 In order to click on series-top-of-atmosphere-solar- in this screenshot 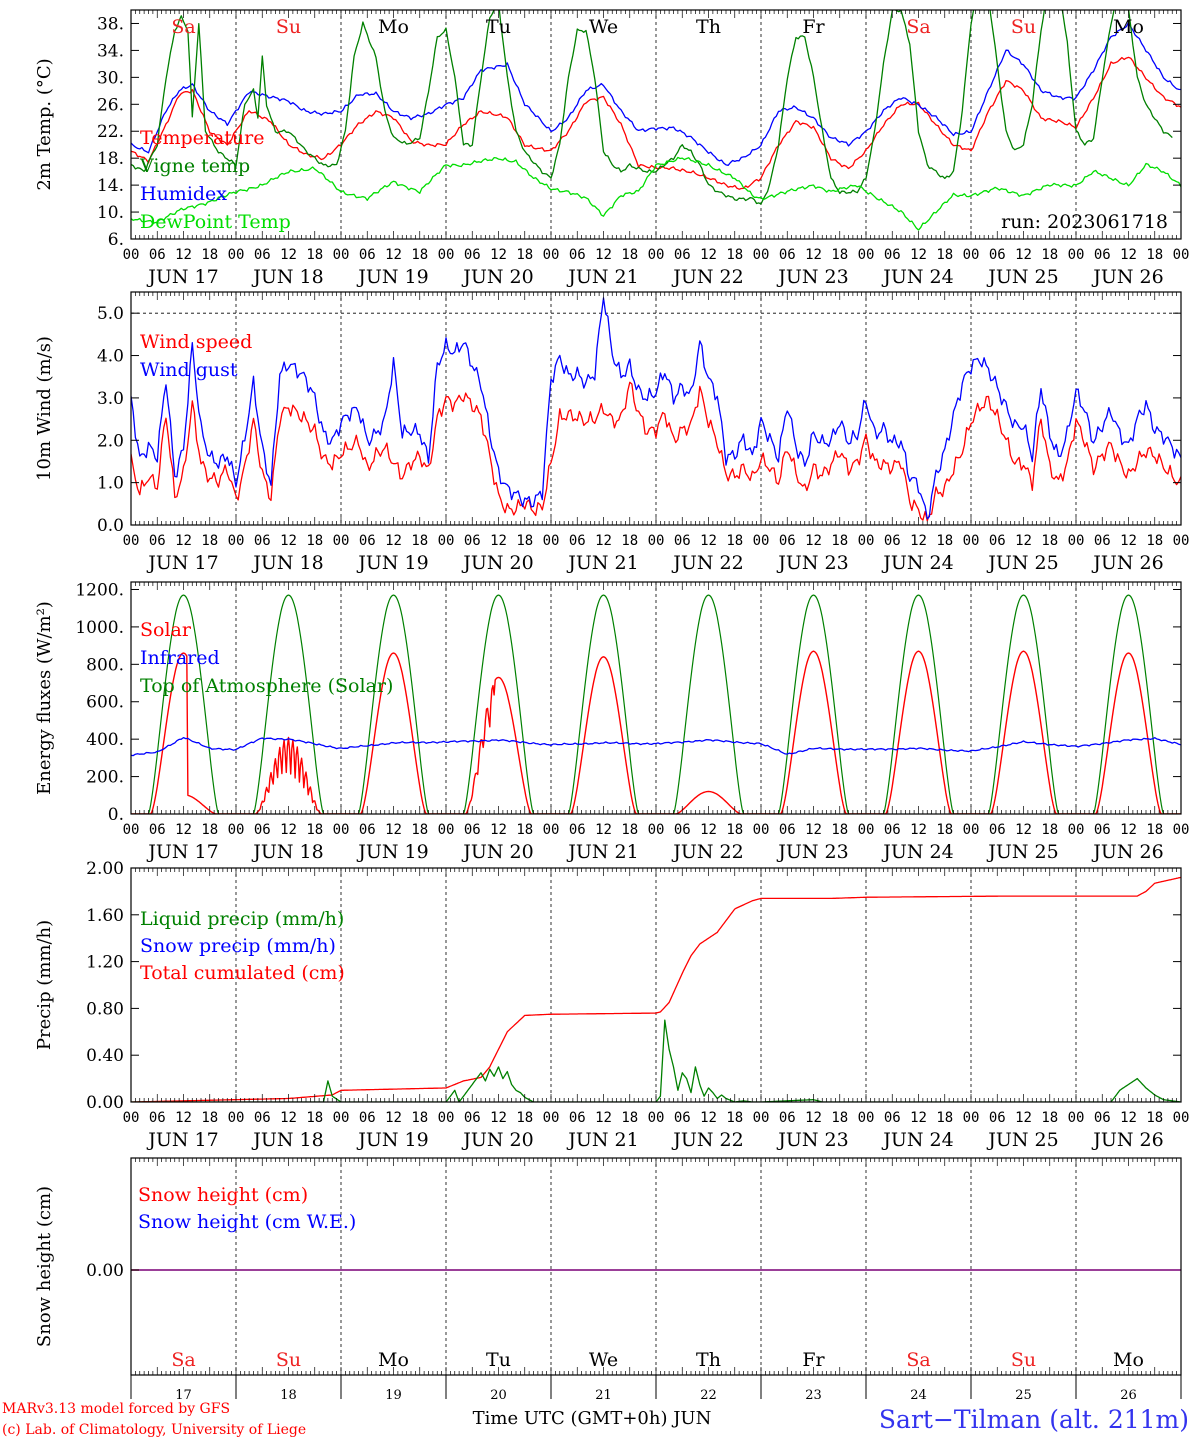, I will do `click(656, 704)`.